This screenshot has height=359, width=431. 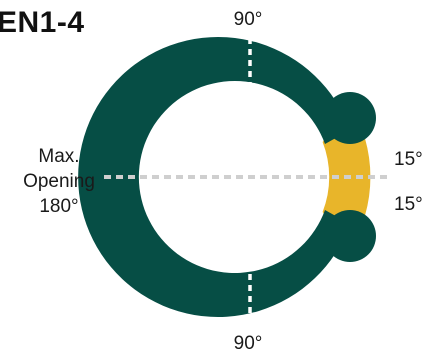 I want to click on max-opening-label: Max. Opening 180°, so click(x=59, y=181).